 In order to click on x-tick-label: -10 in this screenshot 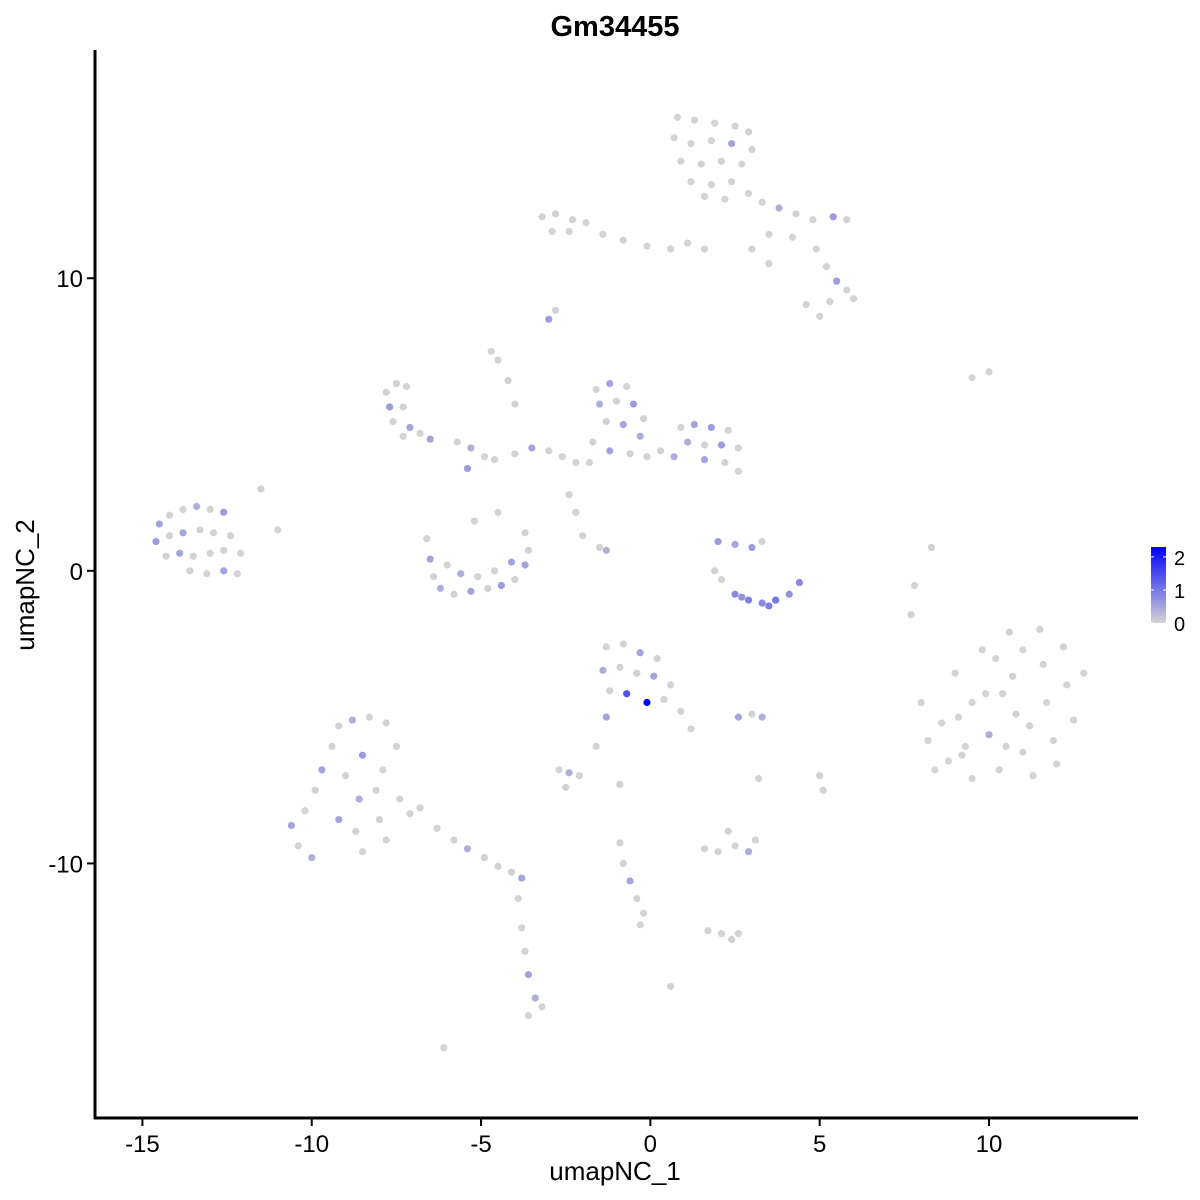, I will do `click(311, 1144)`.